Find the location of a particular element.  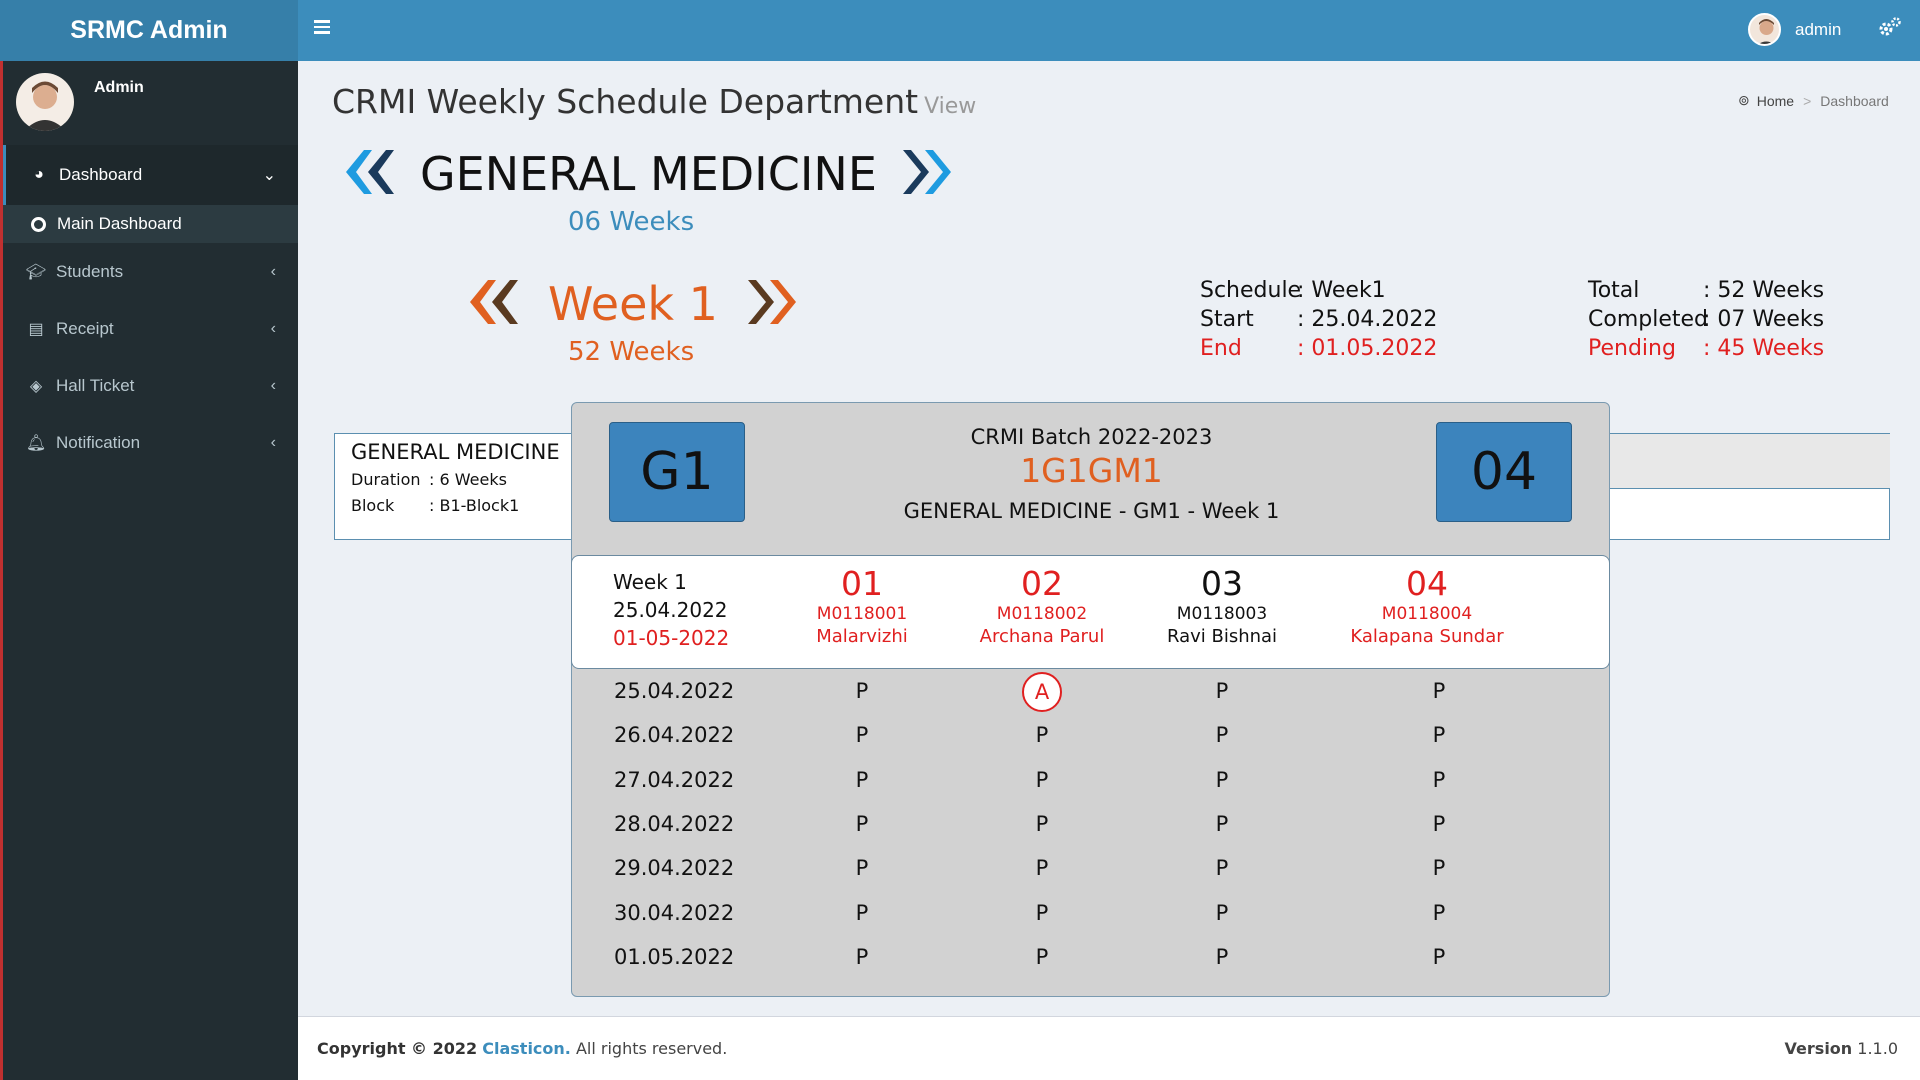

app-logo: SRMC Admin is located at coordinates (149, 30).